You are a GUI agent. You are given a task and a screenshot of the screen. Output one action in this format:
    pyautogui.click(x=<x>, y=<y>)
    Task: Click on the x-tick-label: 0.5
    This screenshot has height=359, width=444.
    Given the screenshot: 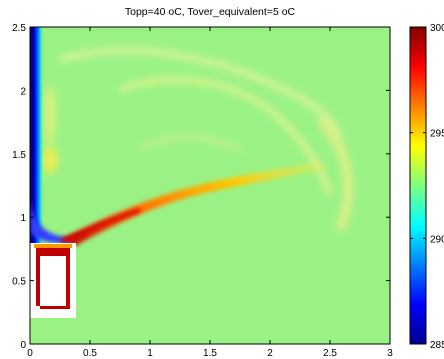 What is the action you would take?
    pyautogui.click(x=90, y=353)
    